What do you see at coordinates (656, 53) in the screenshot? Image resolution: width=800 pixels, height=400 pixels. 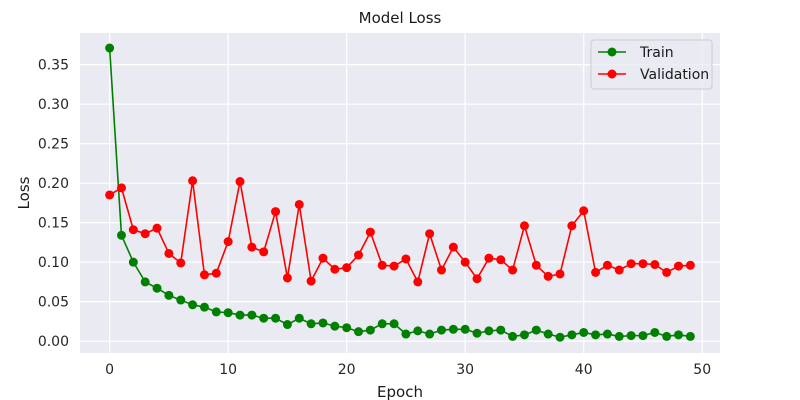 I see `legend-train-label: Train` at bounding box center [656, 53].